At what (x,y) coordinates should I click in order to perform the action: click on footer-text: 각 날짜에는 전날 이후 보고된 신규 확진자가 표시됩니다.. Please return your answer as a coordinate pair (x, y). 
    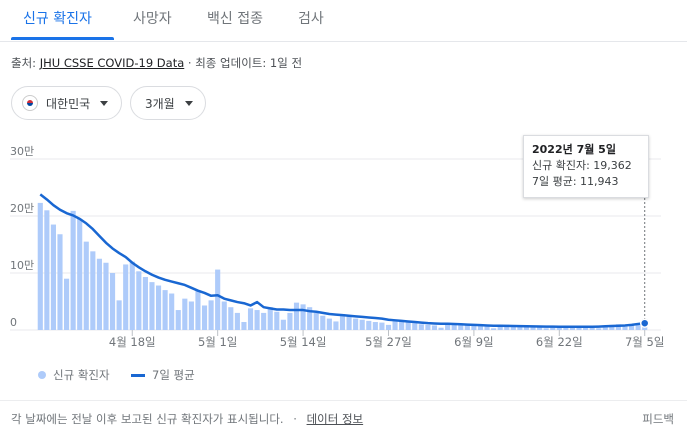
    Looking at the image, I should click on (147, 419).